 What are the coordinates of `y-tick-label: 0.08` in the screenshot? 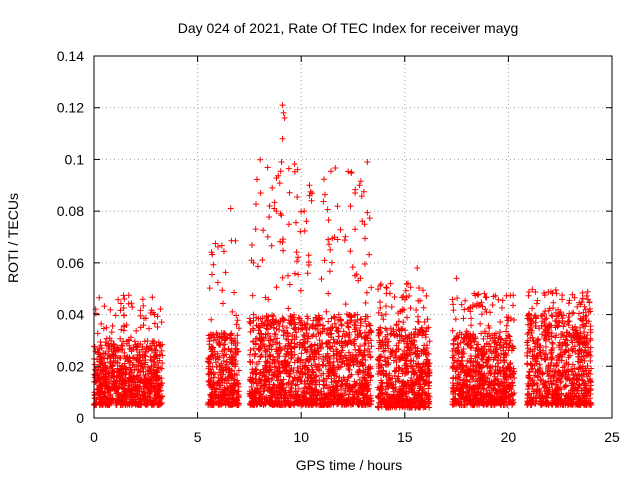 It's located at (70, 211).